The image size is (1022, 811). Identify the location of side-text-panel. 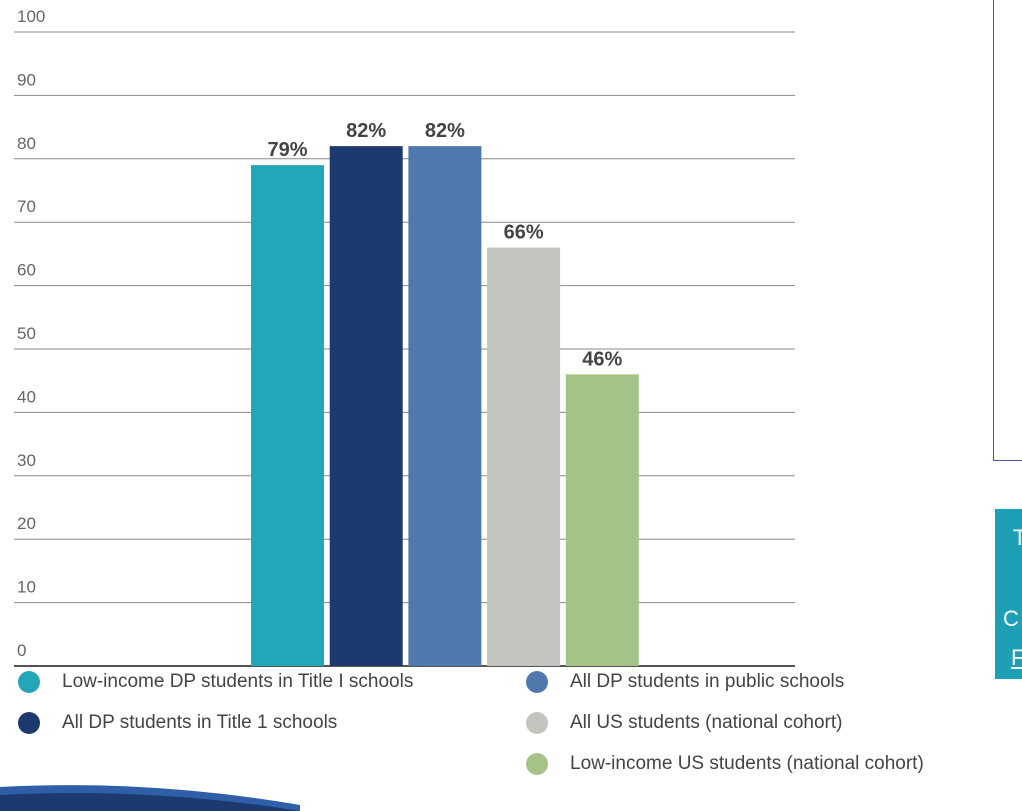
(1007, 230).